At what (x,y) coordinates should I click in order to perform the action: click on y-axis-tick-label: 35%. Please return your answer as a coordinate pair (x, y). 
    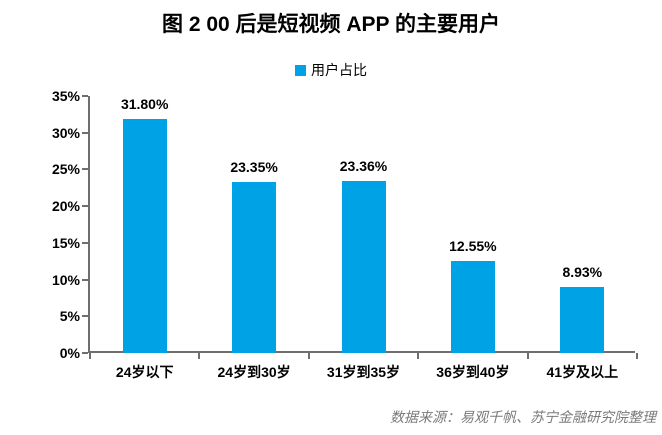
    Looking at the image, I should click on (65, 96).